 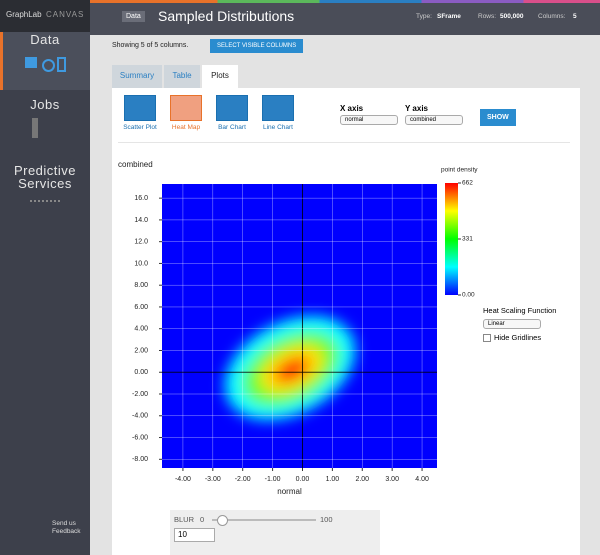 I want to click on plot-type: Scatter Plot, so click(x=140, y=113).